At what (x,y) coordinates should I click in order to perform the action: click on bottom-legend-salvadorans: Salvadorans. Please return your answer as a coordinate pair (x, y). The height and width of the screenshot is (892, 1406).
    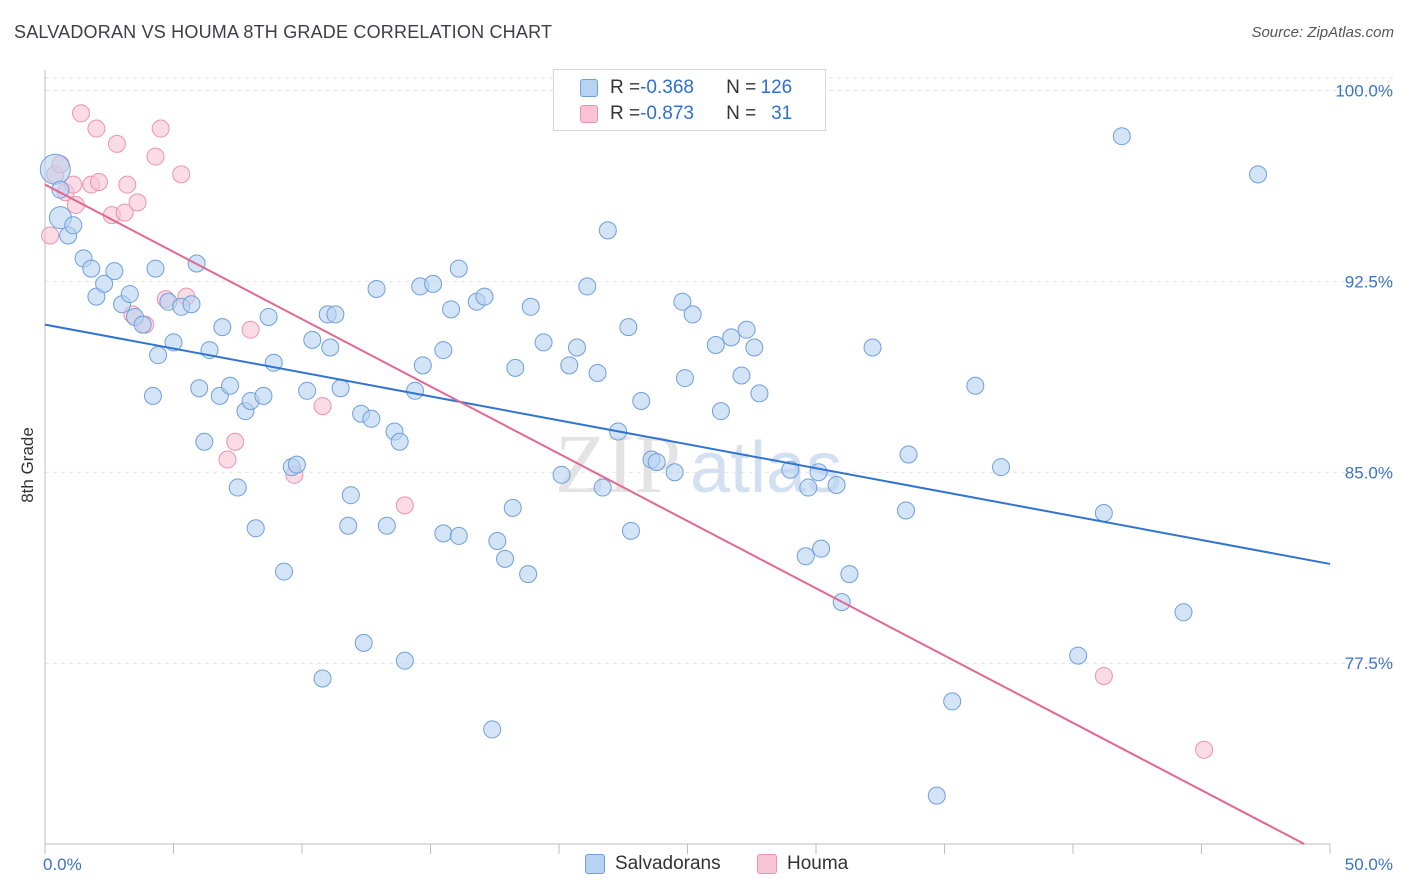
    Looking at the image, I should click on (653, 864).